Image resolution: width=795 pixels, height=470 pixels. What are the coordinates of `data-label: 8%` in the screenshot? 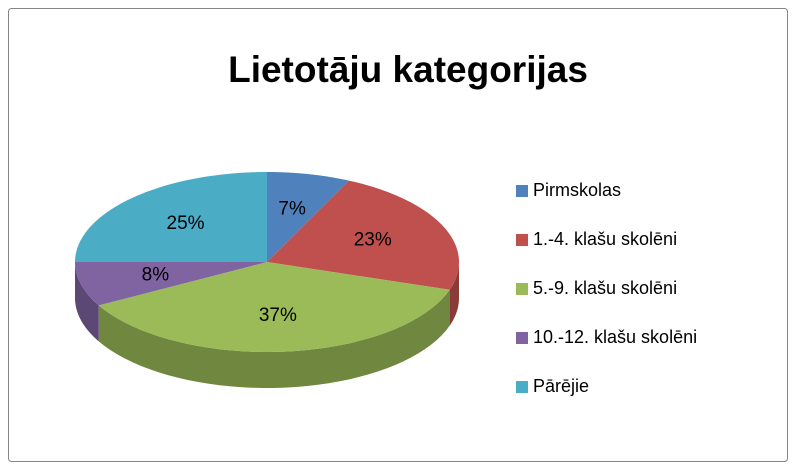 It's located at (156, 274).